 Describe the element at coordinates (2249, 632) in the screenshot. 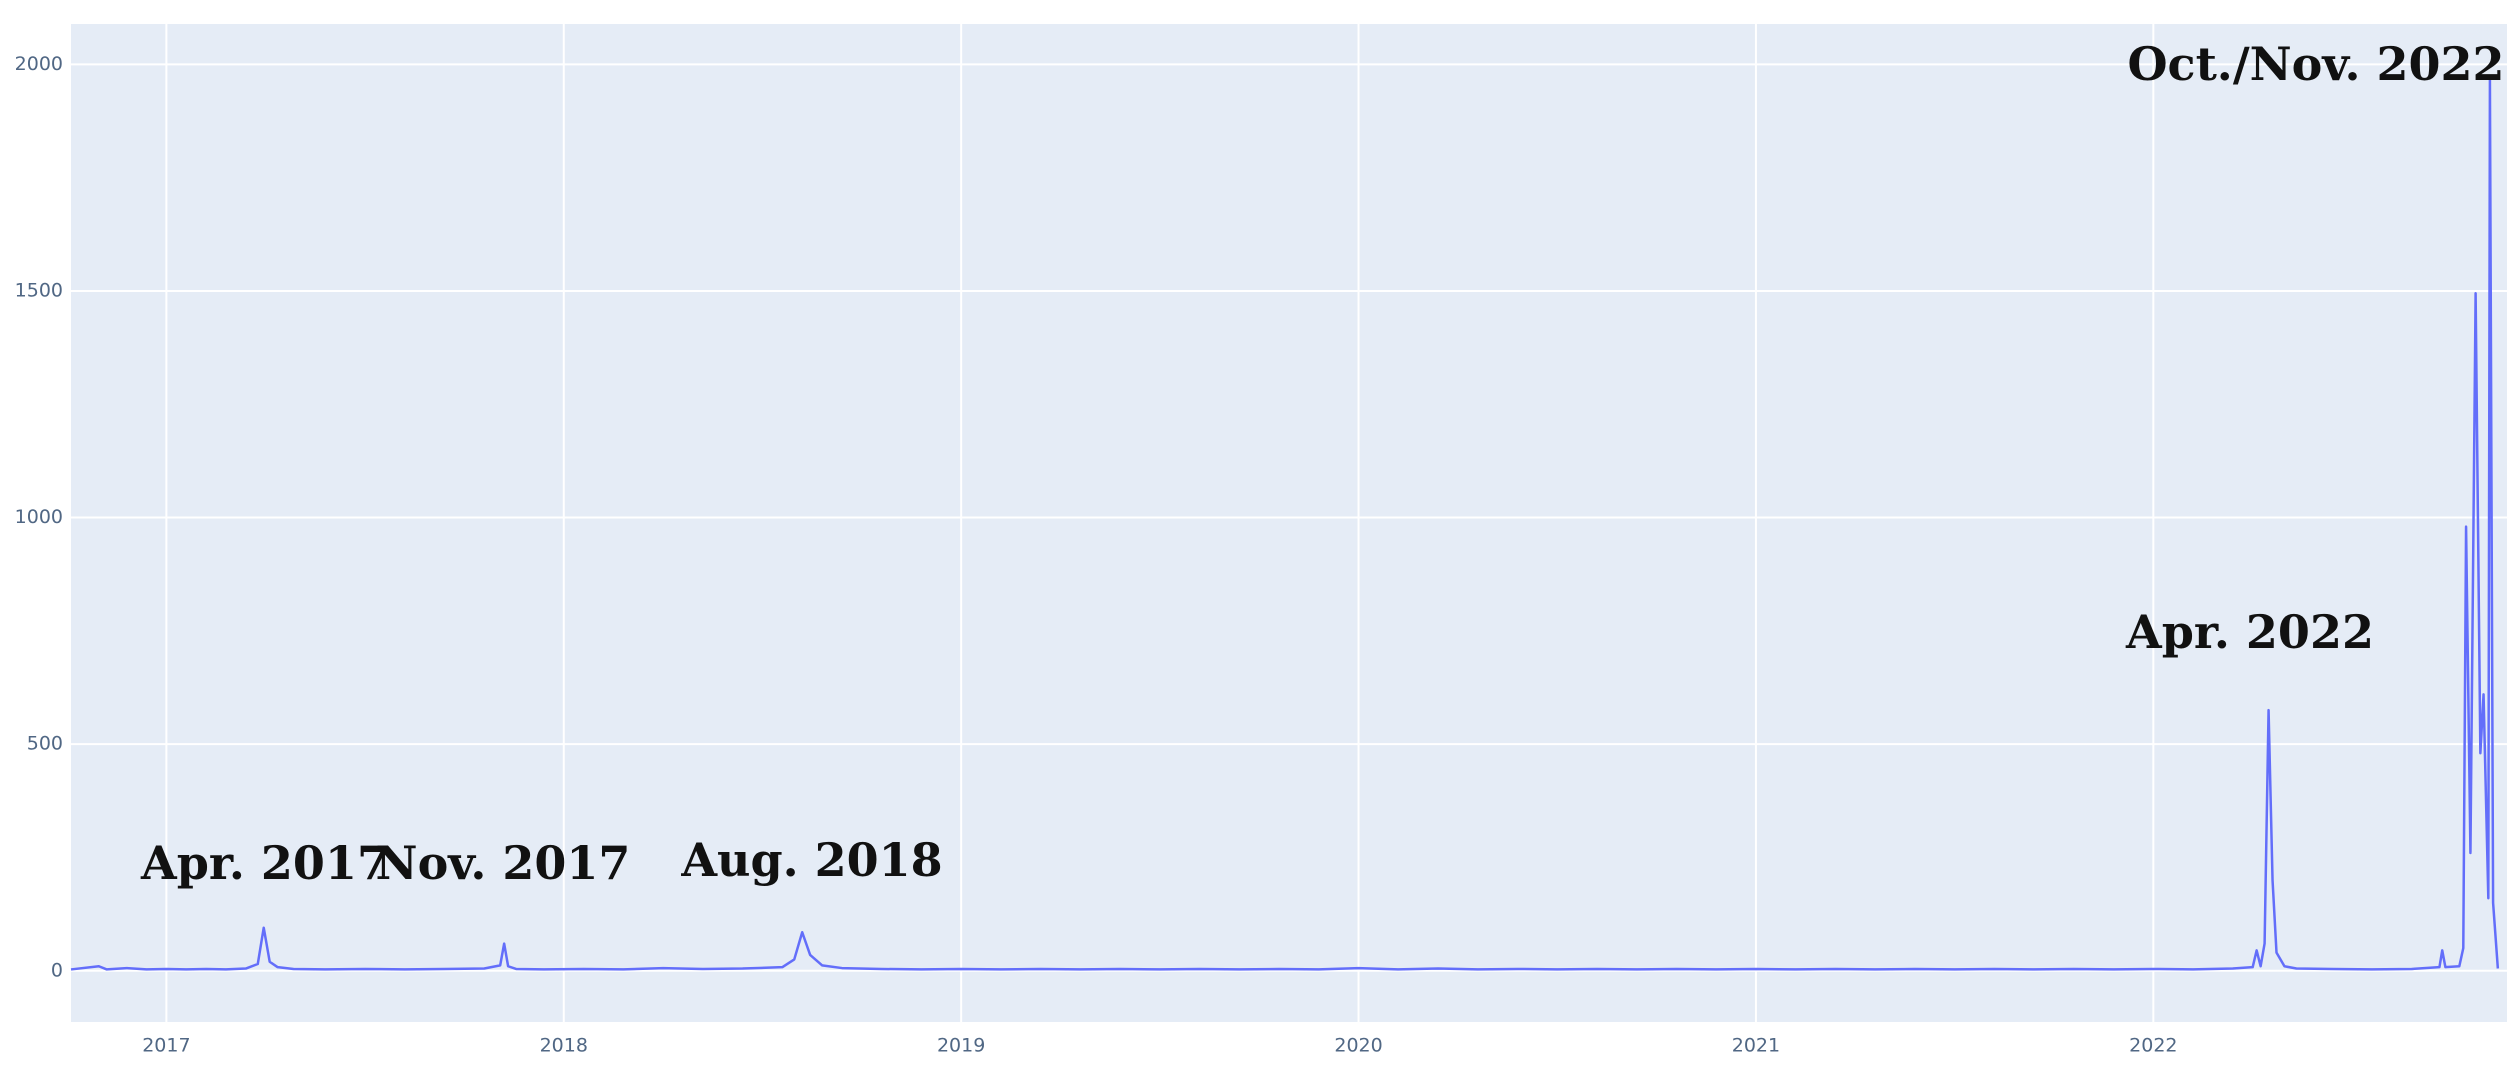

I see `annotation: Apr. 2022` at that location.